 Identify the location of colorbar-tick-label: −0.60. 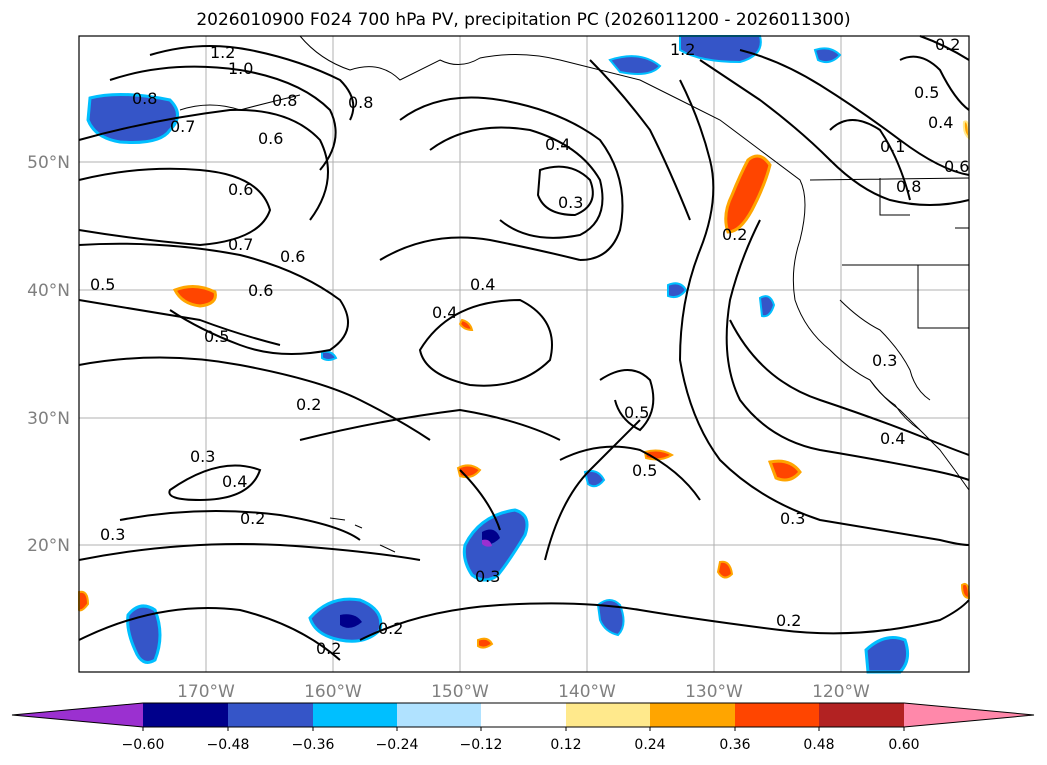
(143, 745).